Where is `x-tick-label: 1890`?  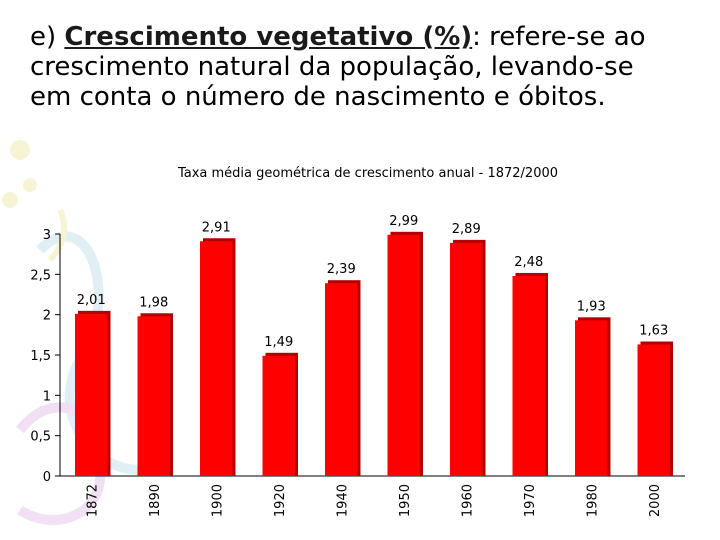
x-tick-label: 1890 is located at coordinates (155, 500).